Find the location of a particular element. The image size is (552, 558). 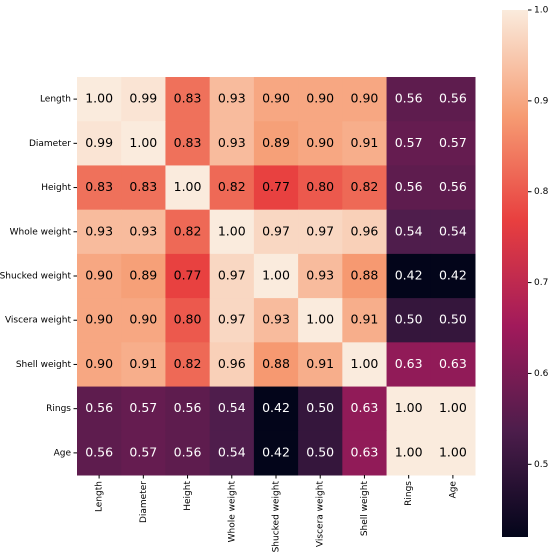

x-tick-label: Viscera weight is located at coordinates (321, 514).